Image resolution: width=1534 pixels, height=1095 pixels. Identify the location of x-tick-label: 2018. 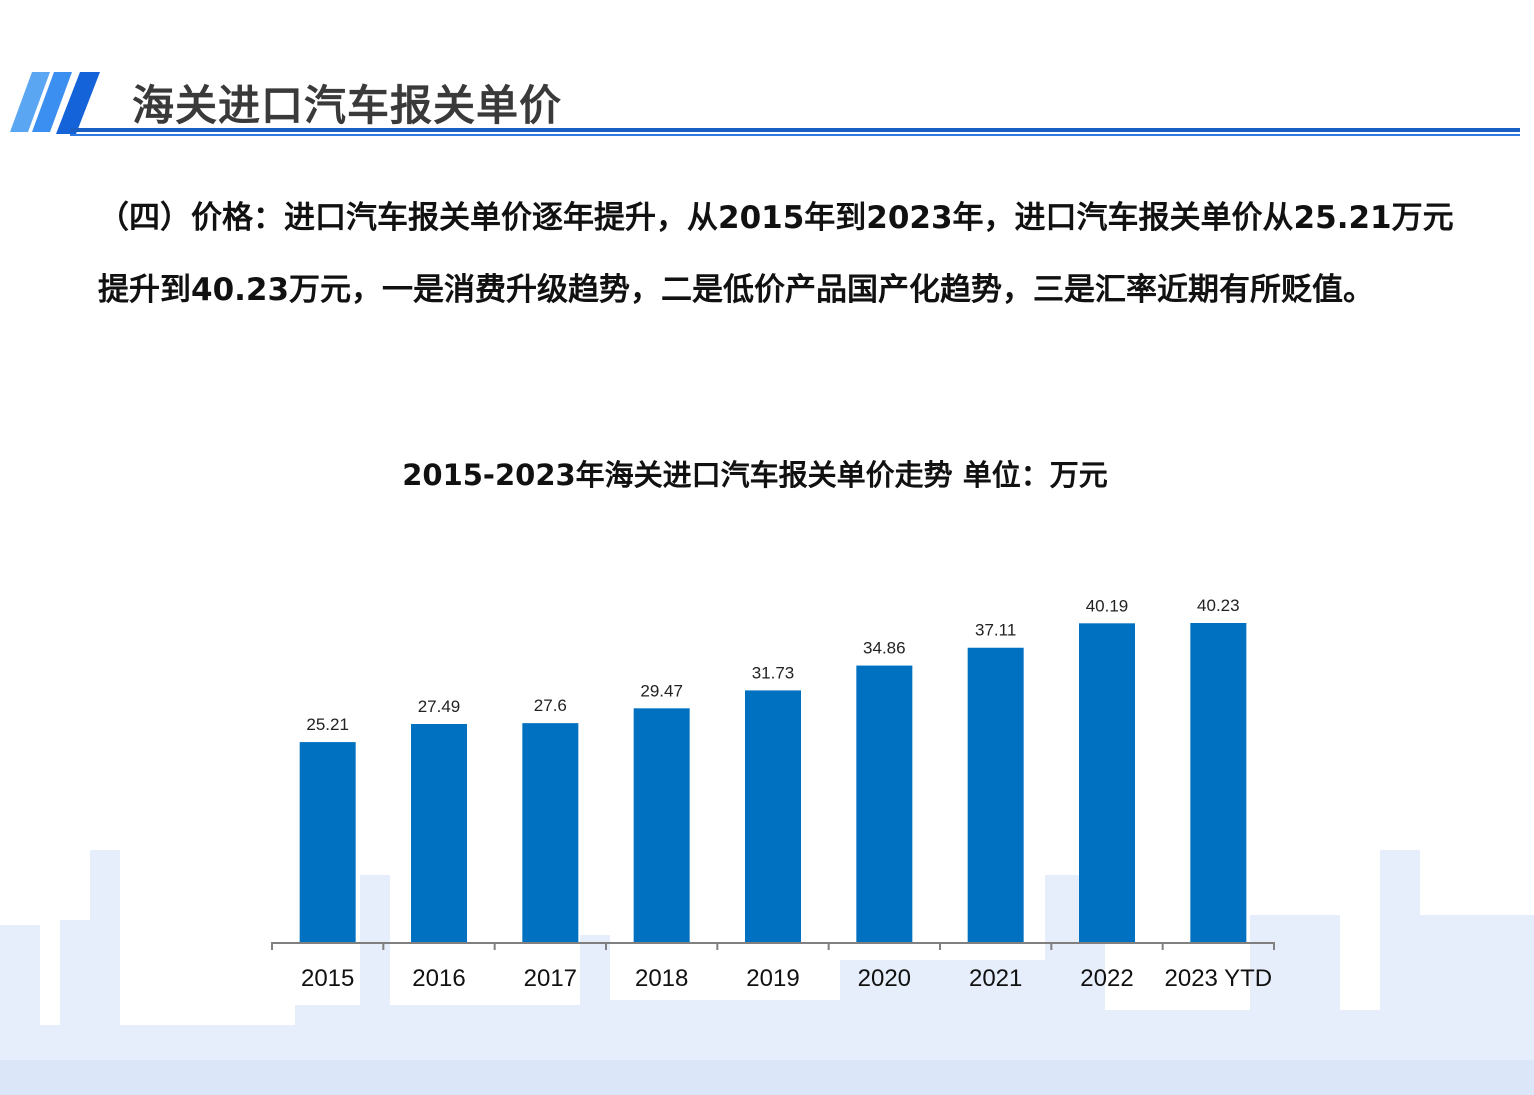
(661, 978).